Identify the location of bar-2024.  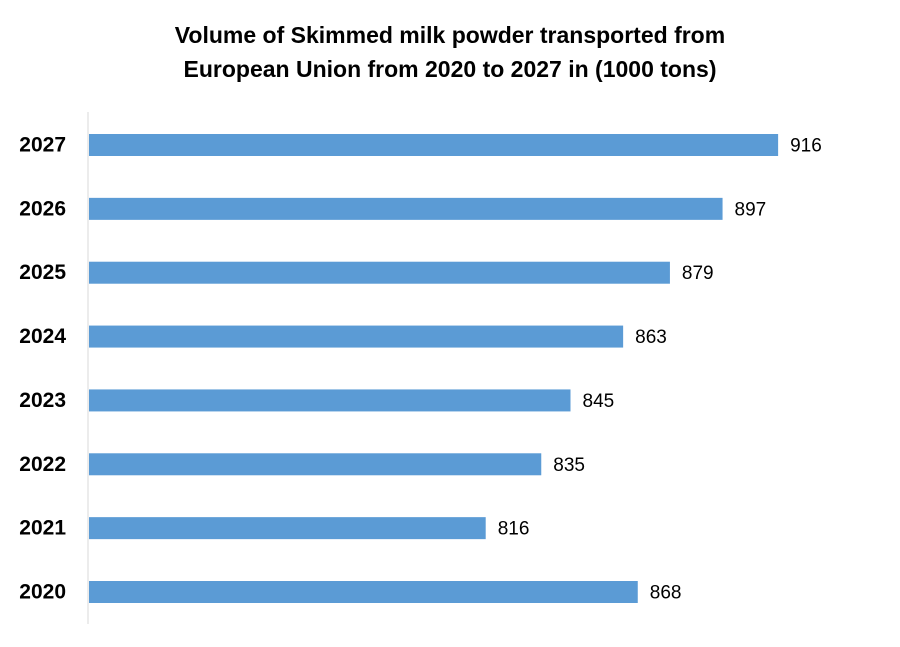
(356, 336).